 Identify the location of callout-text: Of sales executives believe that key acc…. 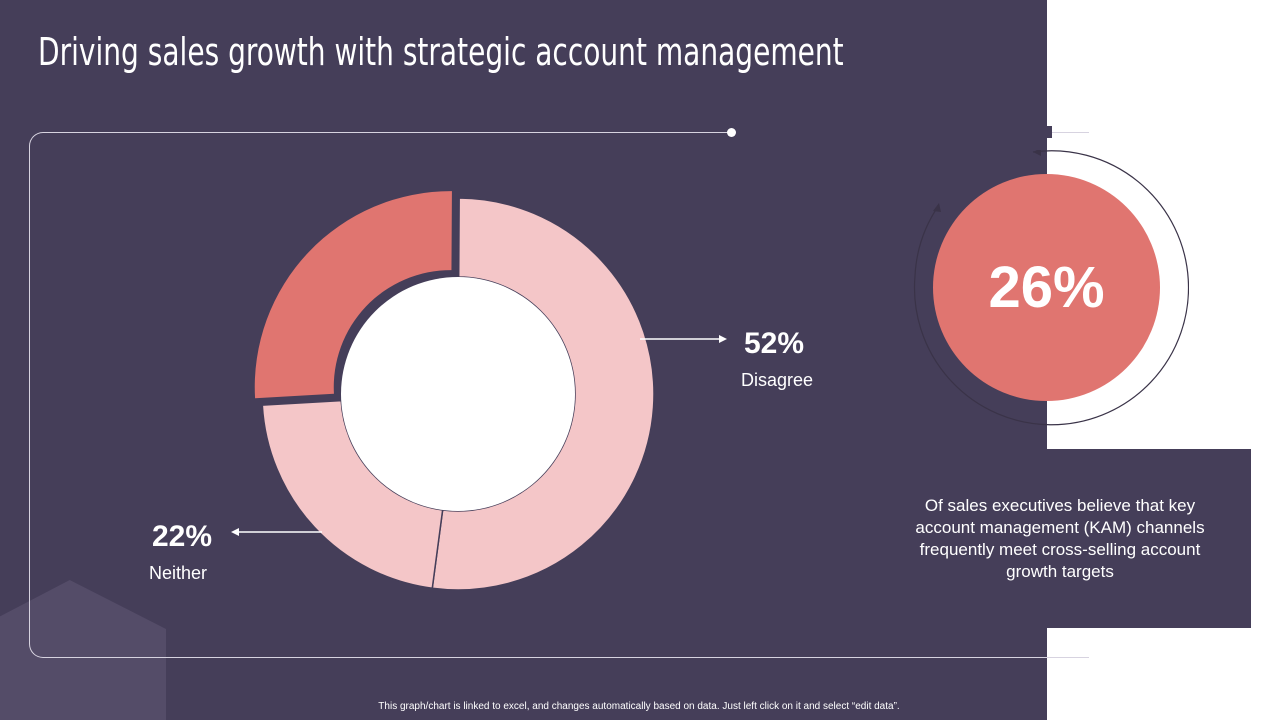
(1060, 538).